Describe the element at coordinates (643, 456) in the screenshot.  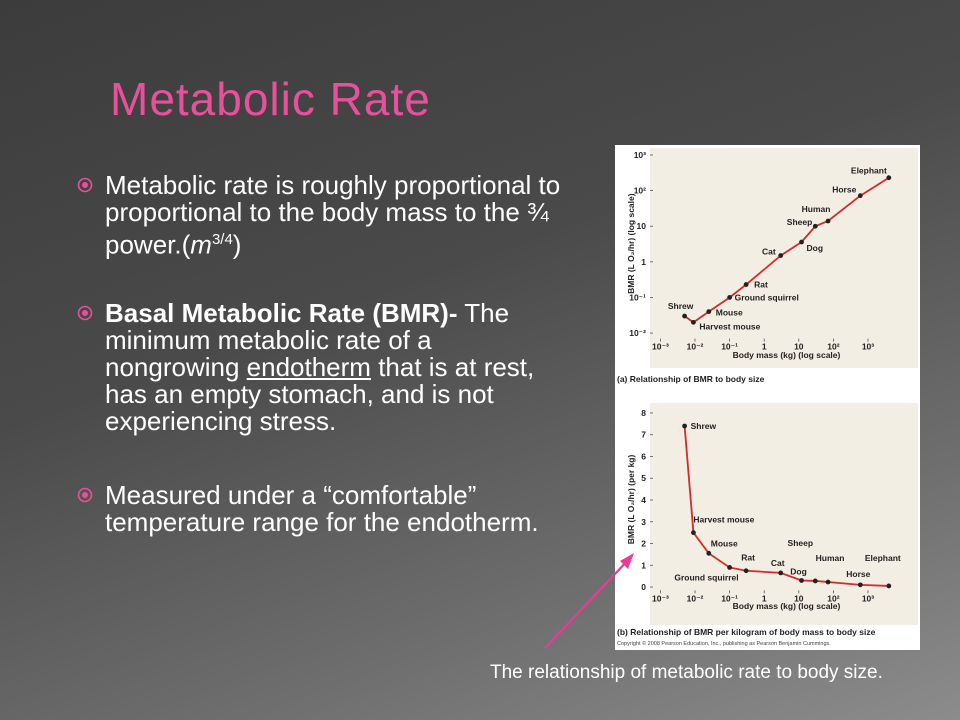
I see `y-tick-label: 6` at that location.